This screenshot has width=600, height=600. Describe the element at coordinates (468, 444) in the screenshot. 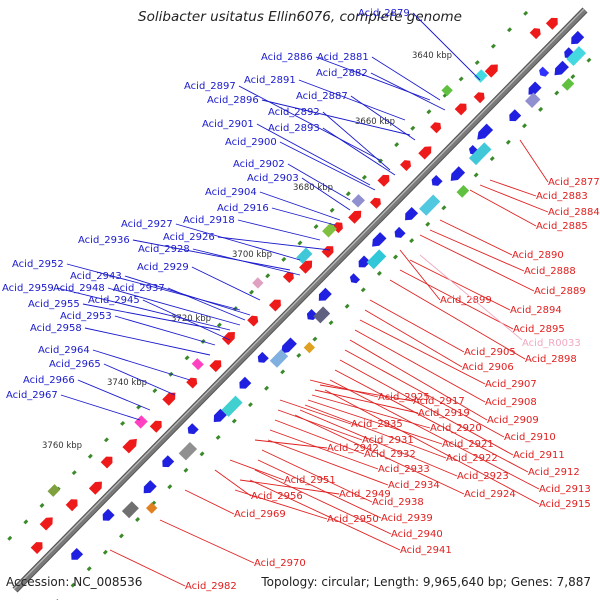

I see `minus-gene-label: Acid_2921` at that location.